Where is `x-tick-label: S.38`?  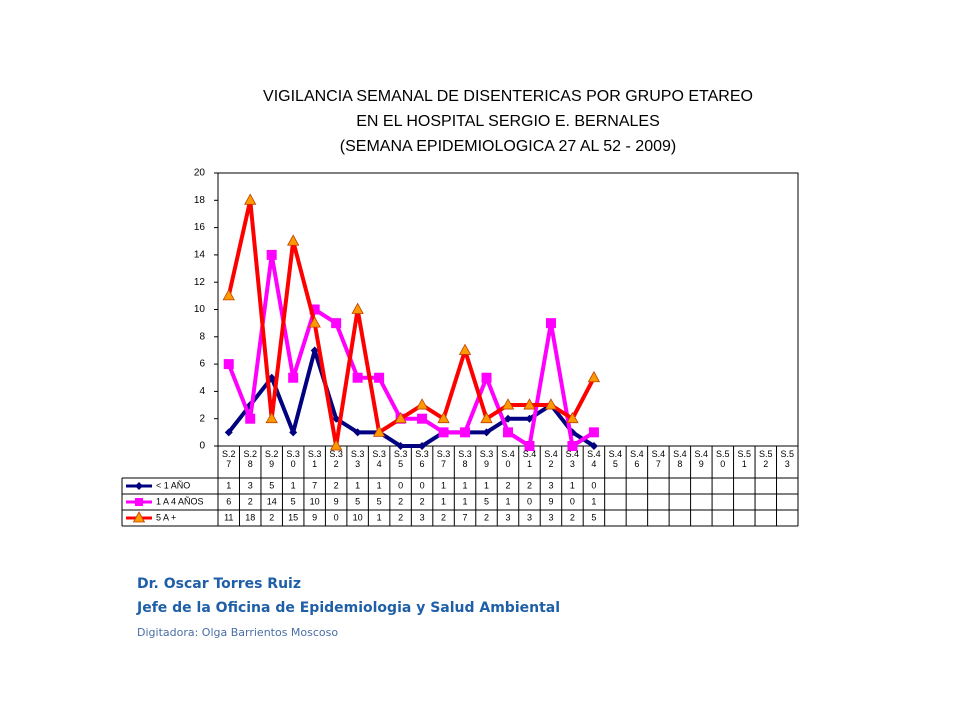 x-tick-label: S.38 is located at coordinates (465, 459).